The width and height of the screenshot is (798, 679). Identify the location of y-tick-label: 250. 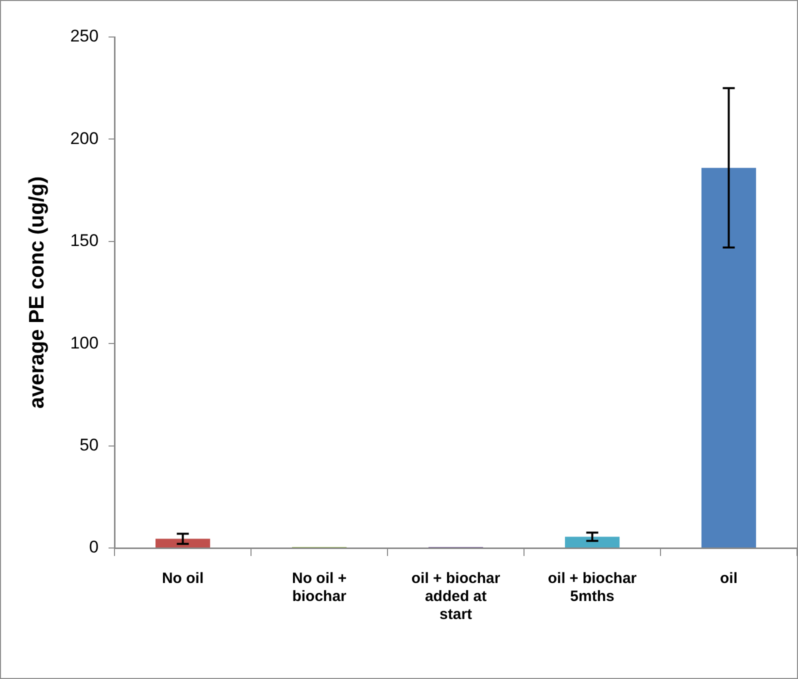
(84, 36).